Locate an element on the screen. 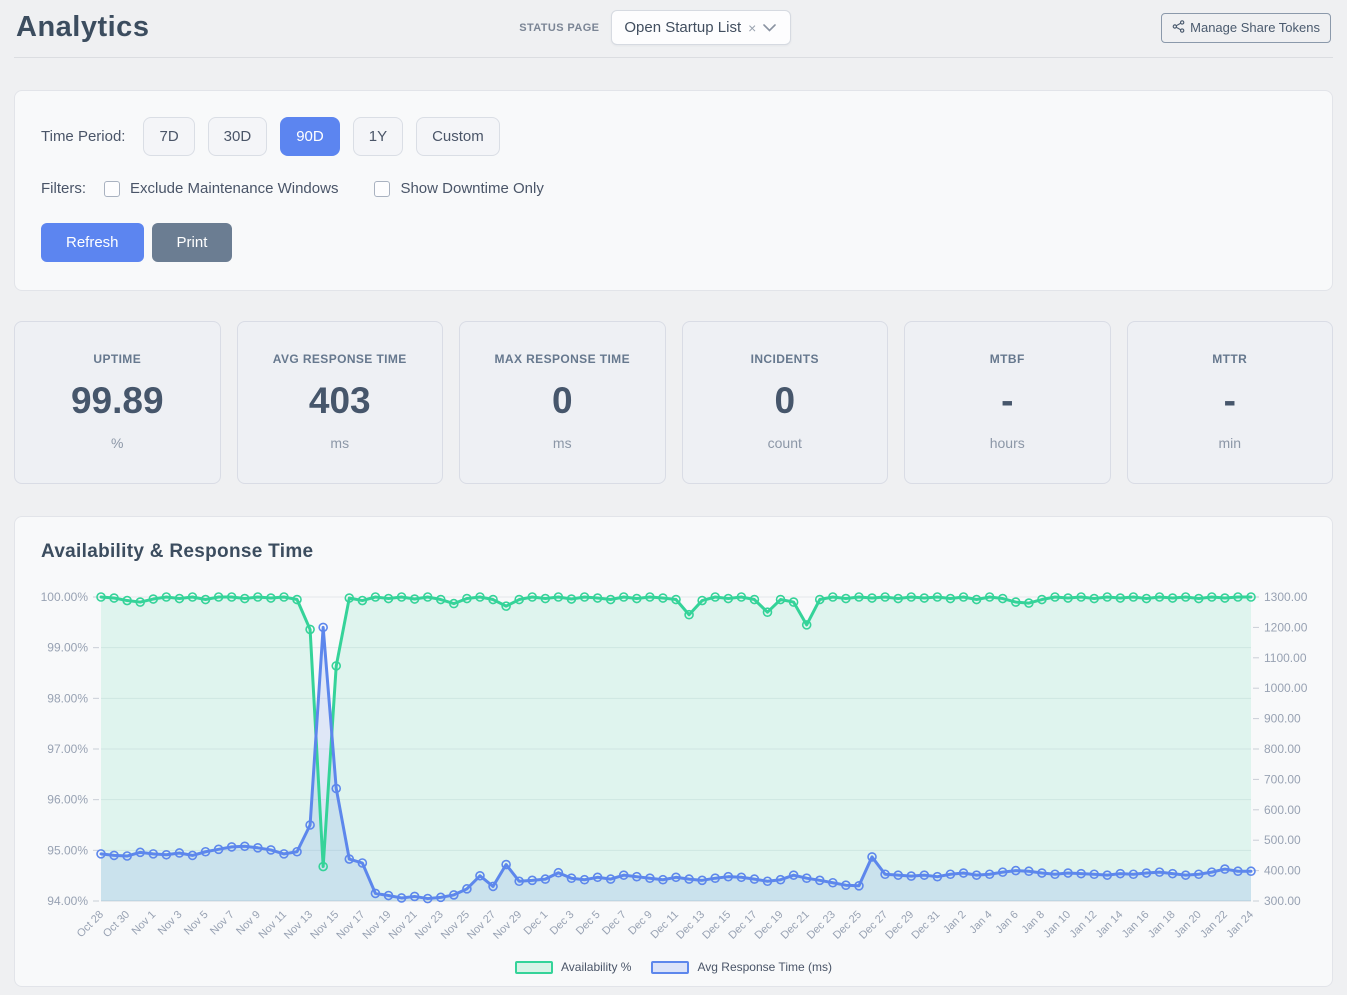 The image size is (1347, 995). svg-text: Dec 27 is located at coordinates (873, 925).